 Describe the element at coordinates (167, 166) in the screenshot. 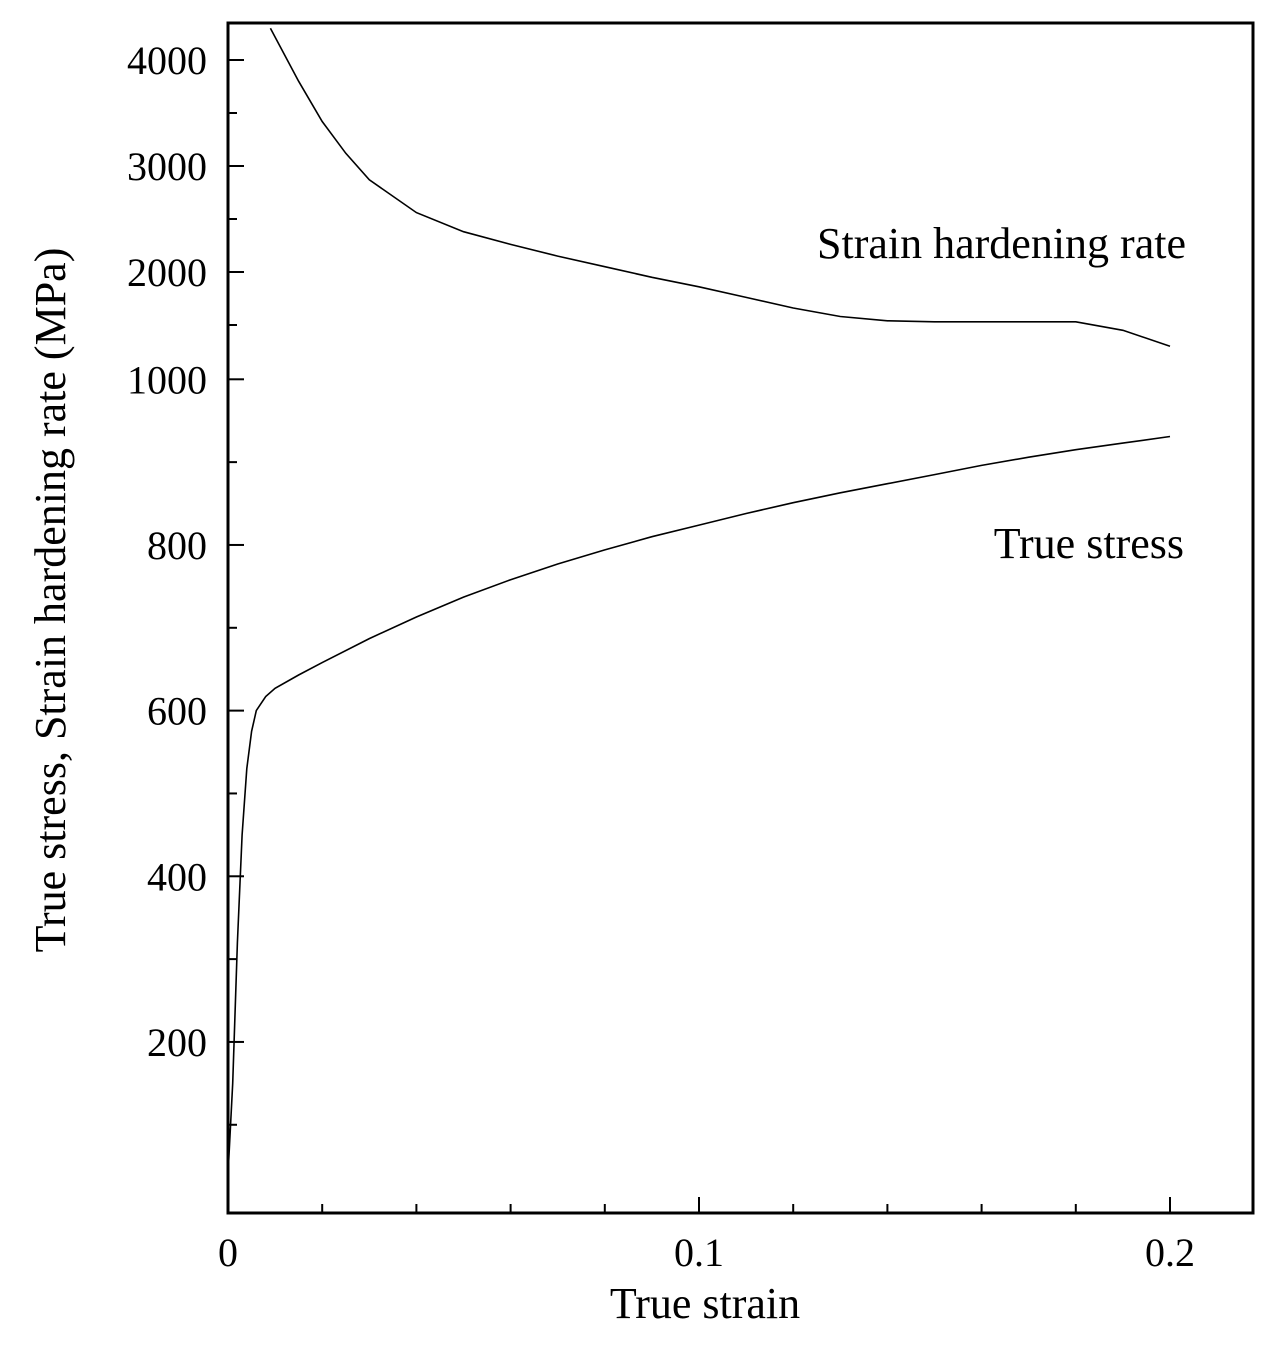

I see `y-tick-label: 3000` at that location.